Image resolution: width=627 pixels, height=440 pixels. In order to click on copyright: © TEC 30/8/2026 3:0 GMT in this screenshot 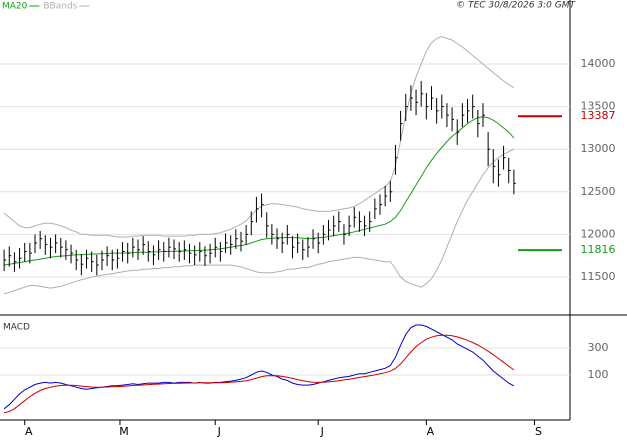, I will do `click(516, 6)`.